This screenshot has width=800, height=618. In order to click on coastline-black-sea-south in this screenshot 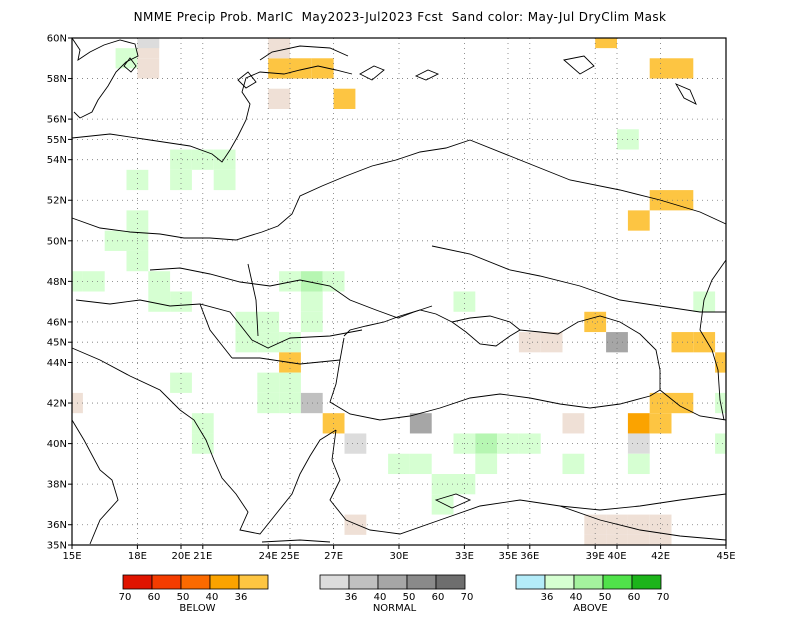, I will do `click(495, 379)`.